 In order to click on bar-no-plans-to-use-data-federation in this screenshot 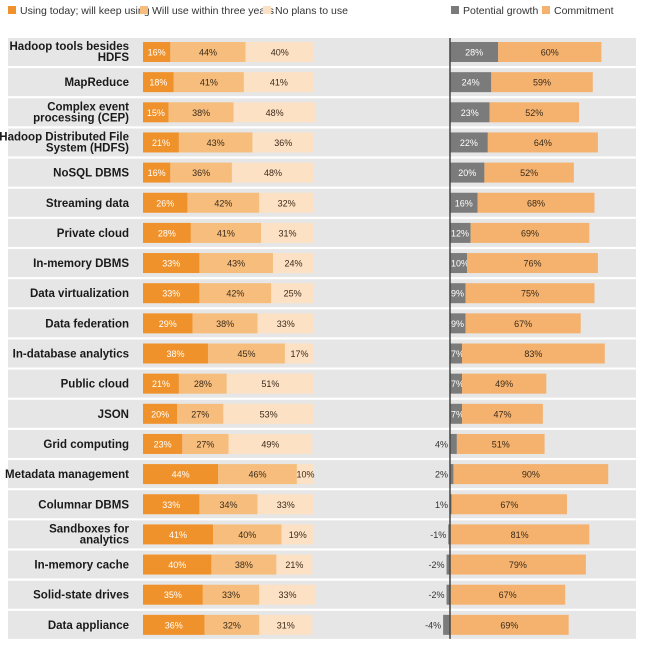, I will do `click(285, 323)`.